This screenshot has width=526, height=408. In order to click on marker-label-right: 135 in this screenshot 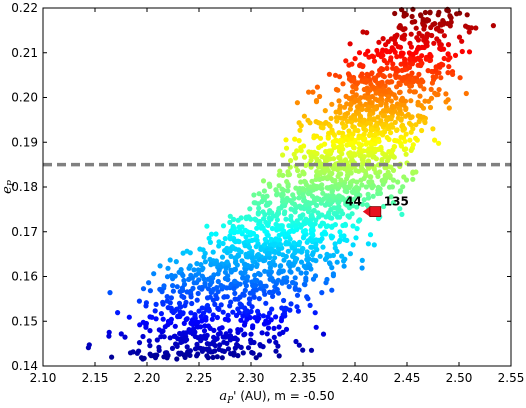, I will do `click(396, 202)`.